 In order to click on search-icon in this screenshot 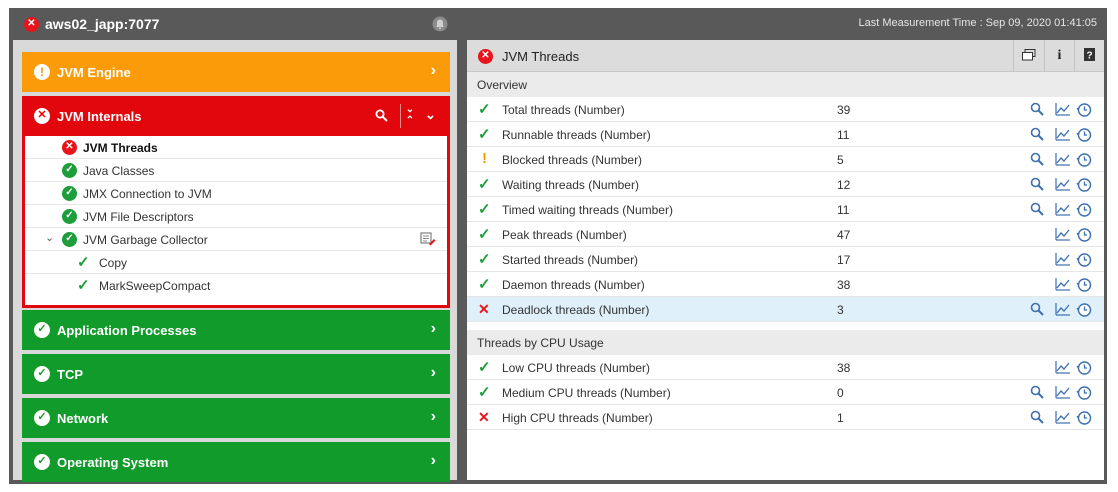, I will do `click(381, 115)`.